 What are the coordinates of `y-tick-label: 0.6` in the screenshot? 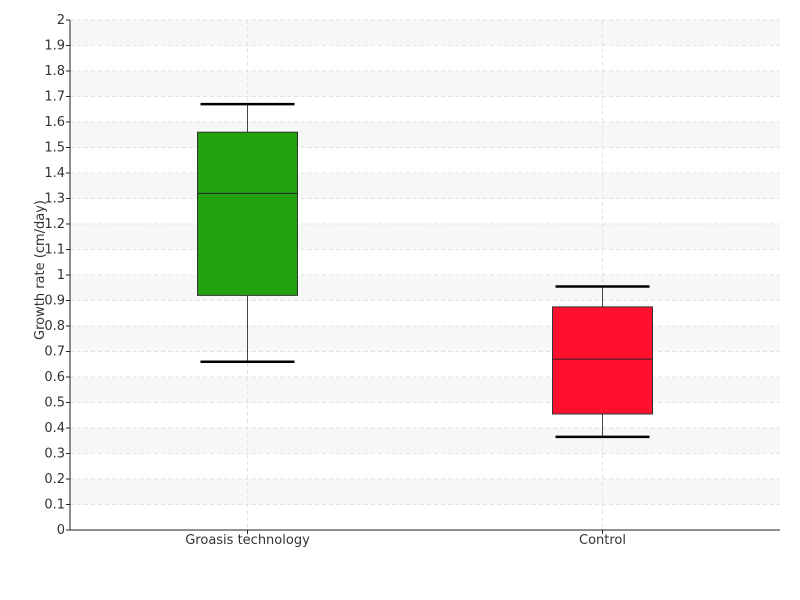 It's located at (54, 377).